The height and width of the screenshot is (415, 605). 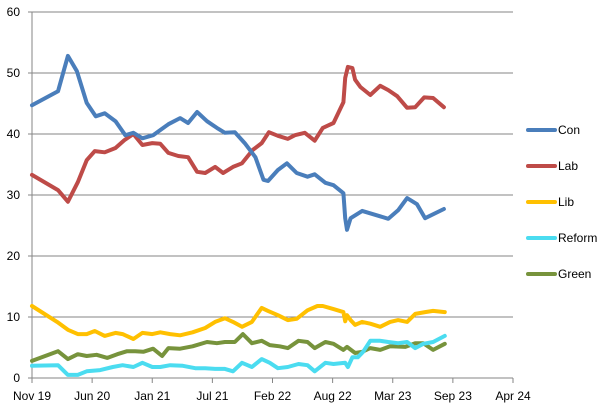 I want to click on y-tick-label: 30, so click(x=14, y=195).